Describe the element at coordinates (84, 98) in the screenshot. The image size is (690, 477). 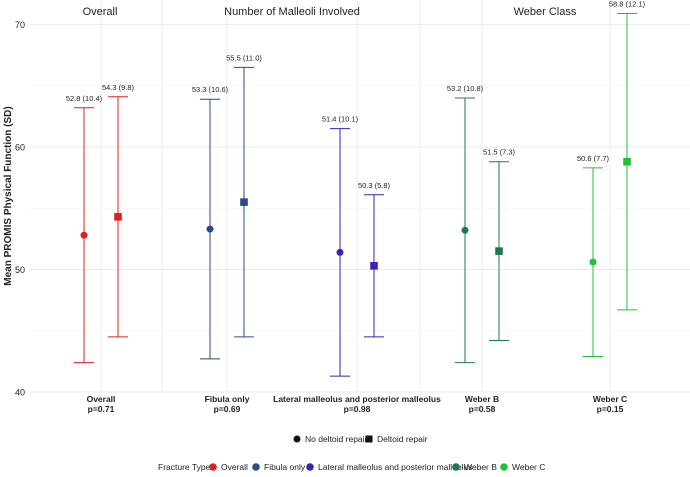
I see `data-label: 52.8 (10.4)` at that location.